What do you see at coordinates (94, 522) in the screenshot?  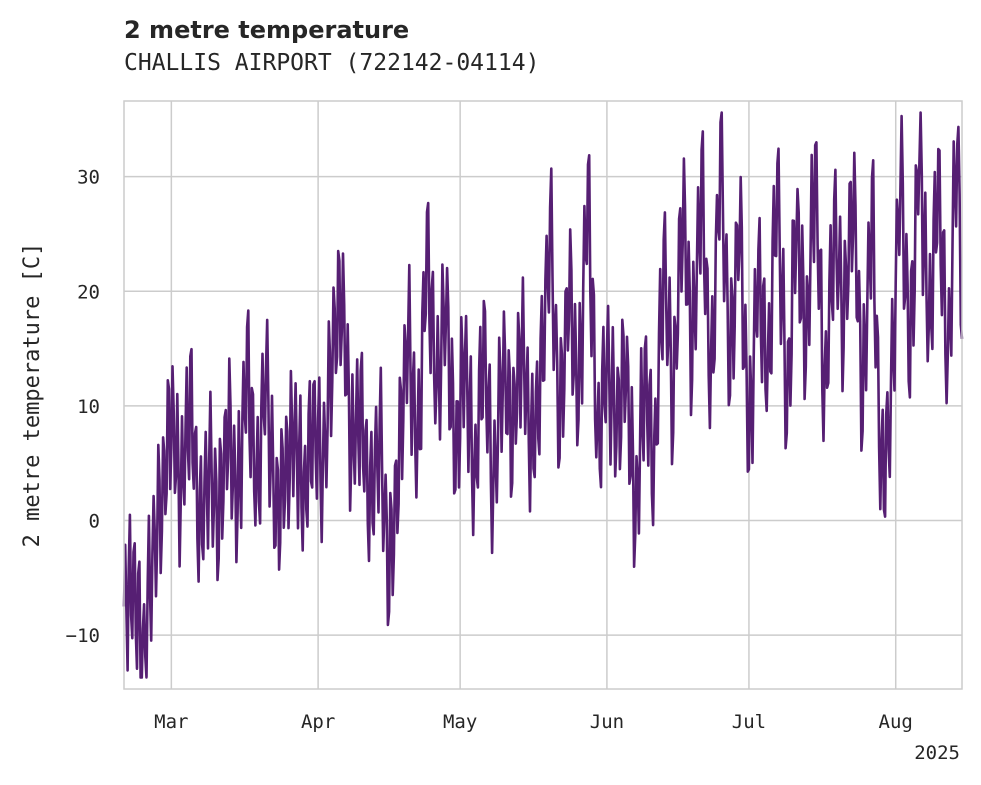 I see `y-tick-label: 0` at bounding box center [94, 522].